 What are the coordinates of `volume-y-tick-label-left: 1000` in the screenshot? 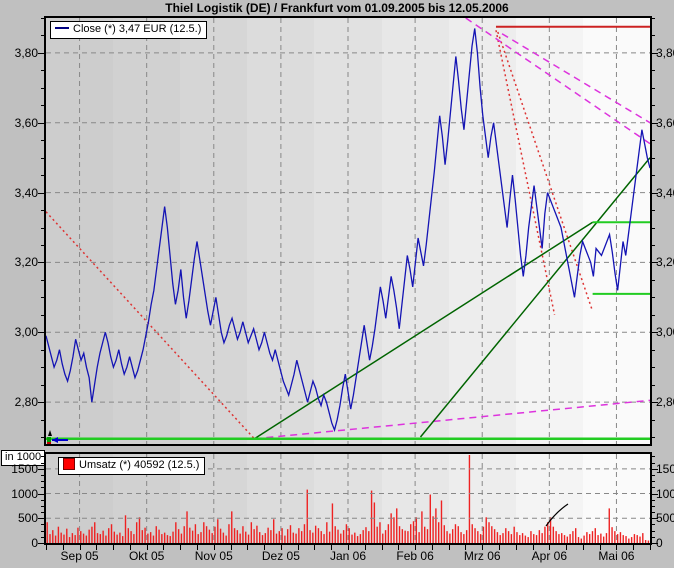 It's located at (24, 493).